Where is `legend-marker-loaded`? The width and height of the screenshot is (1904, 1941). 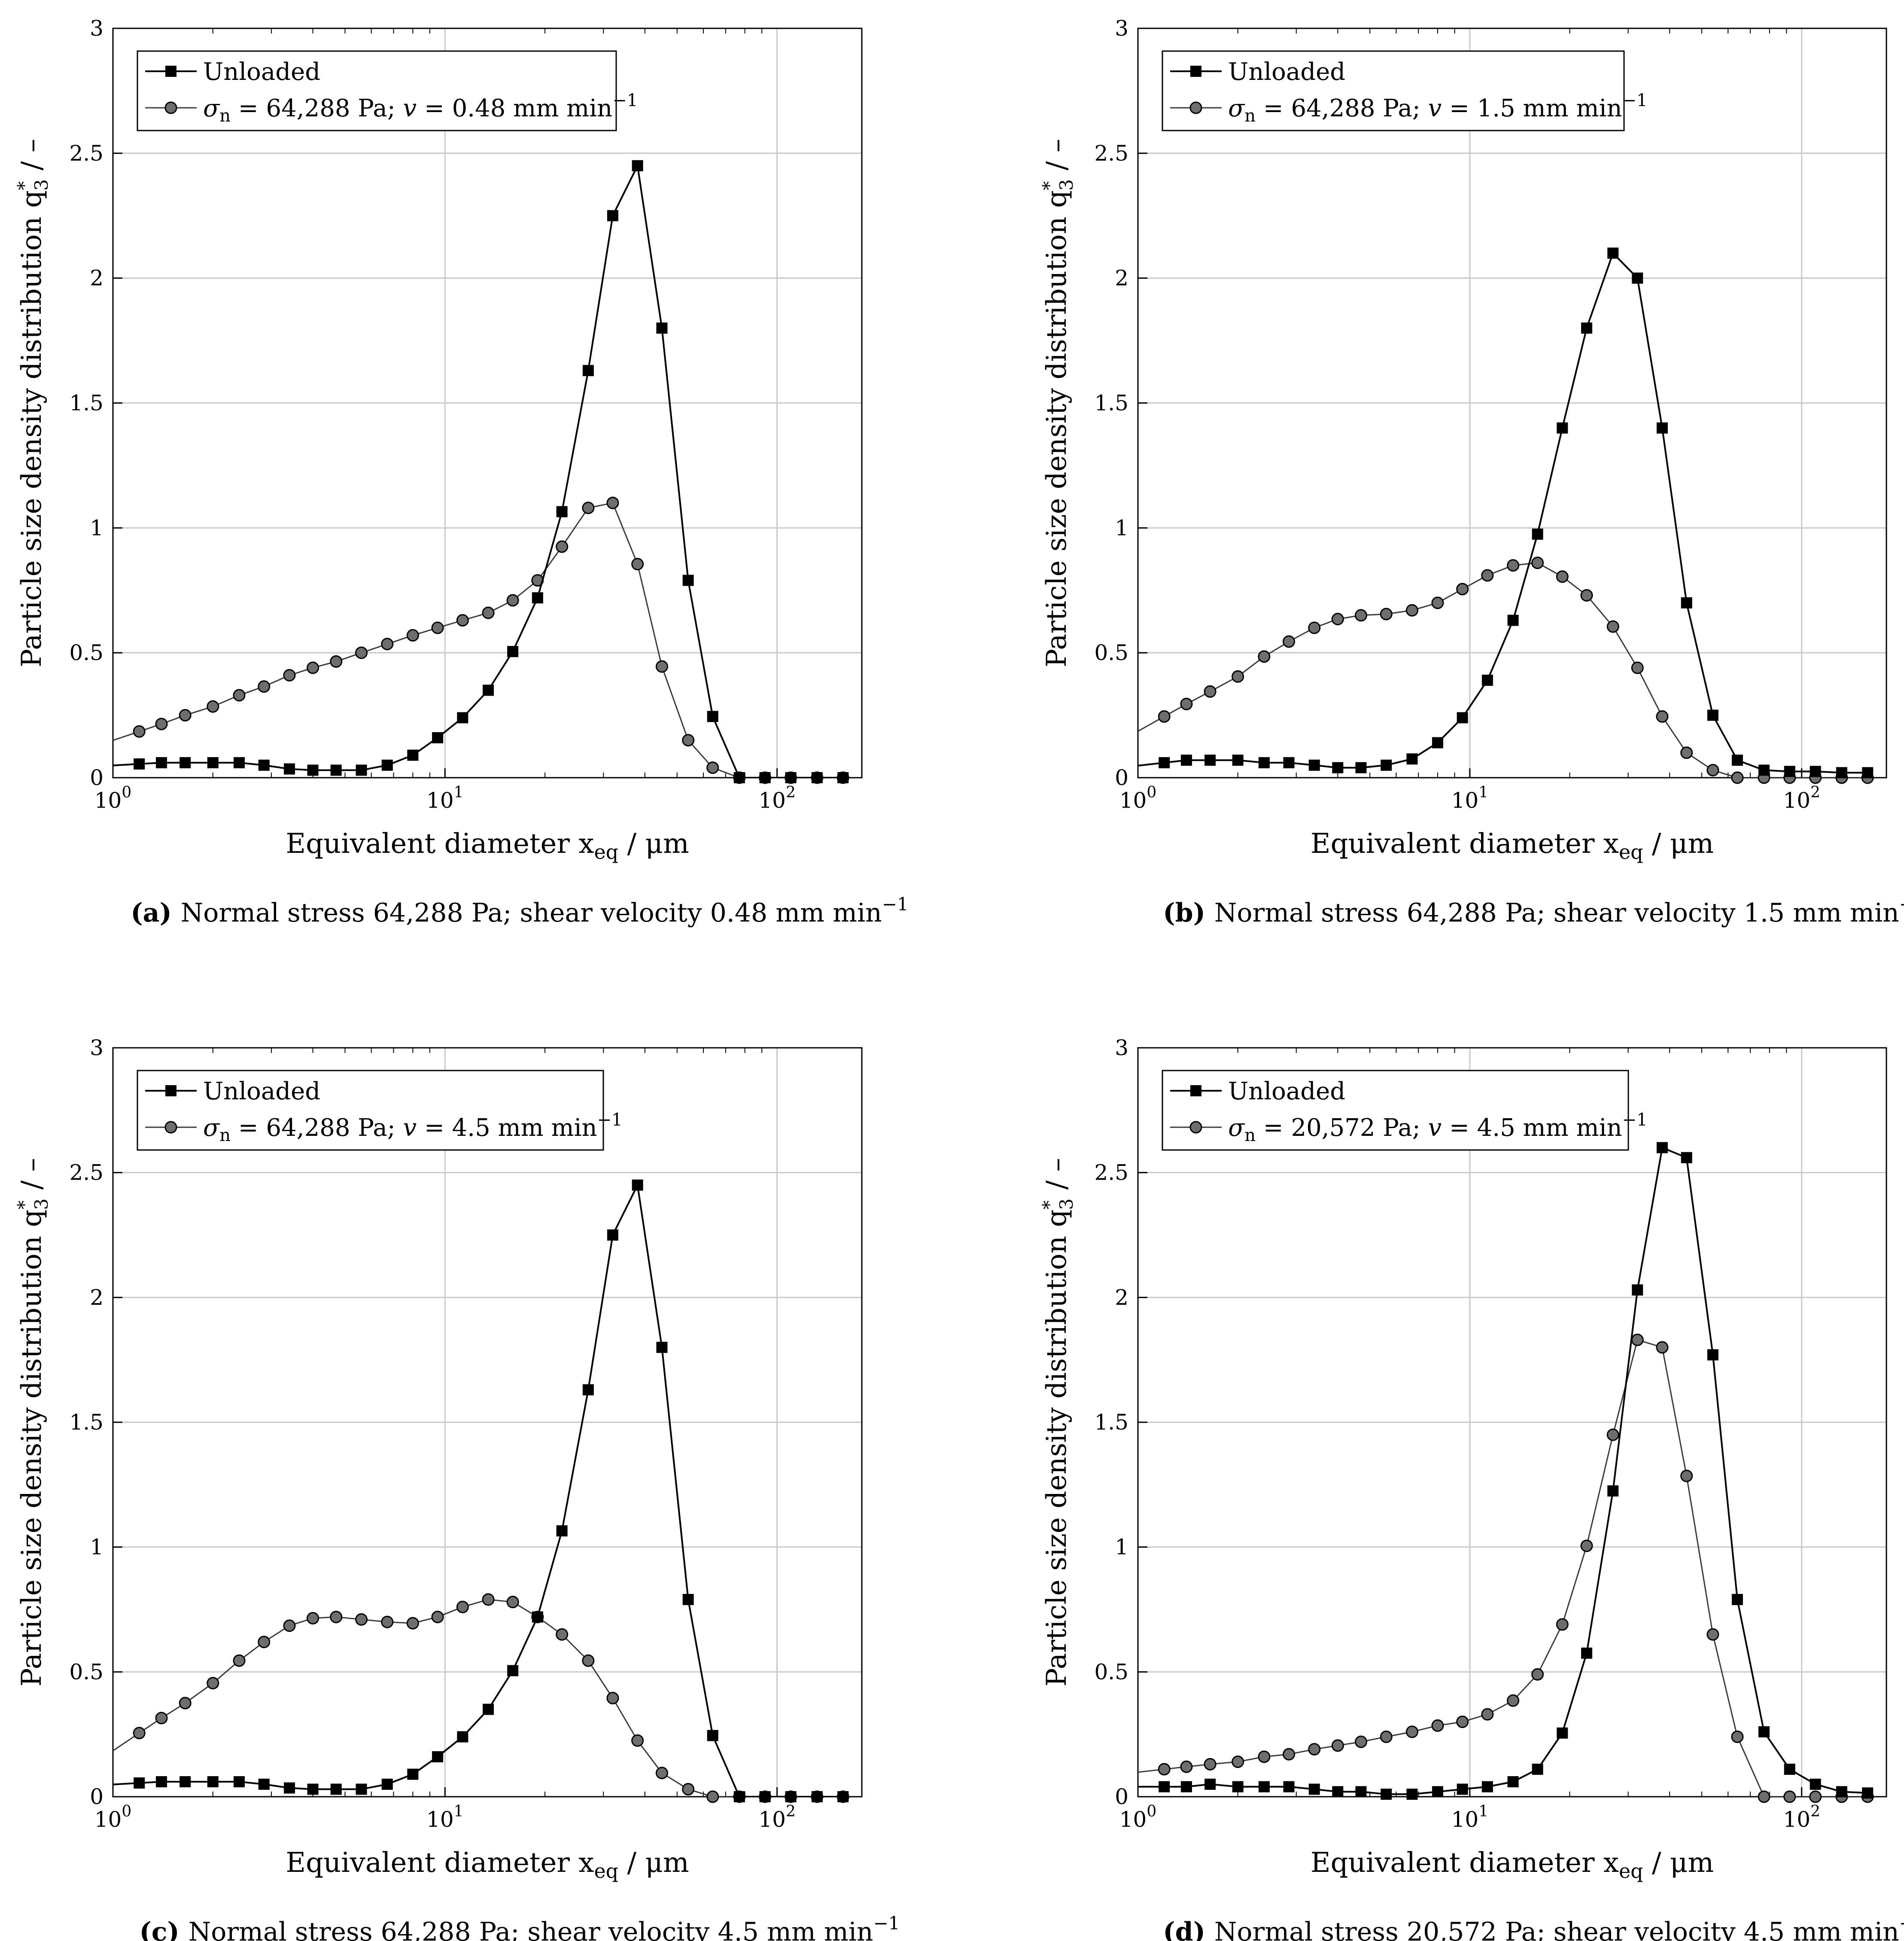 legend-marker-loaded is located at coordinates (170, 107).